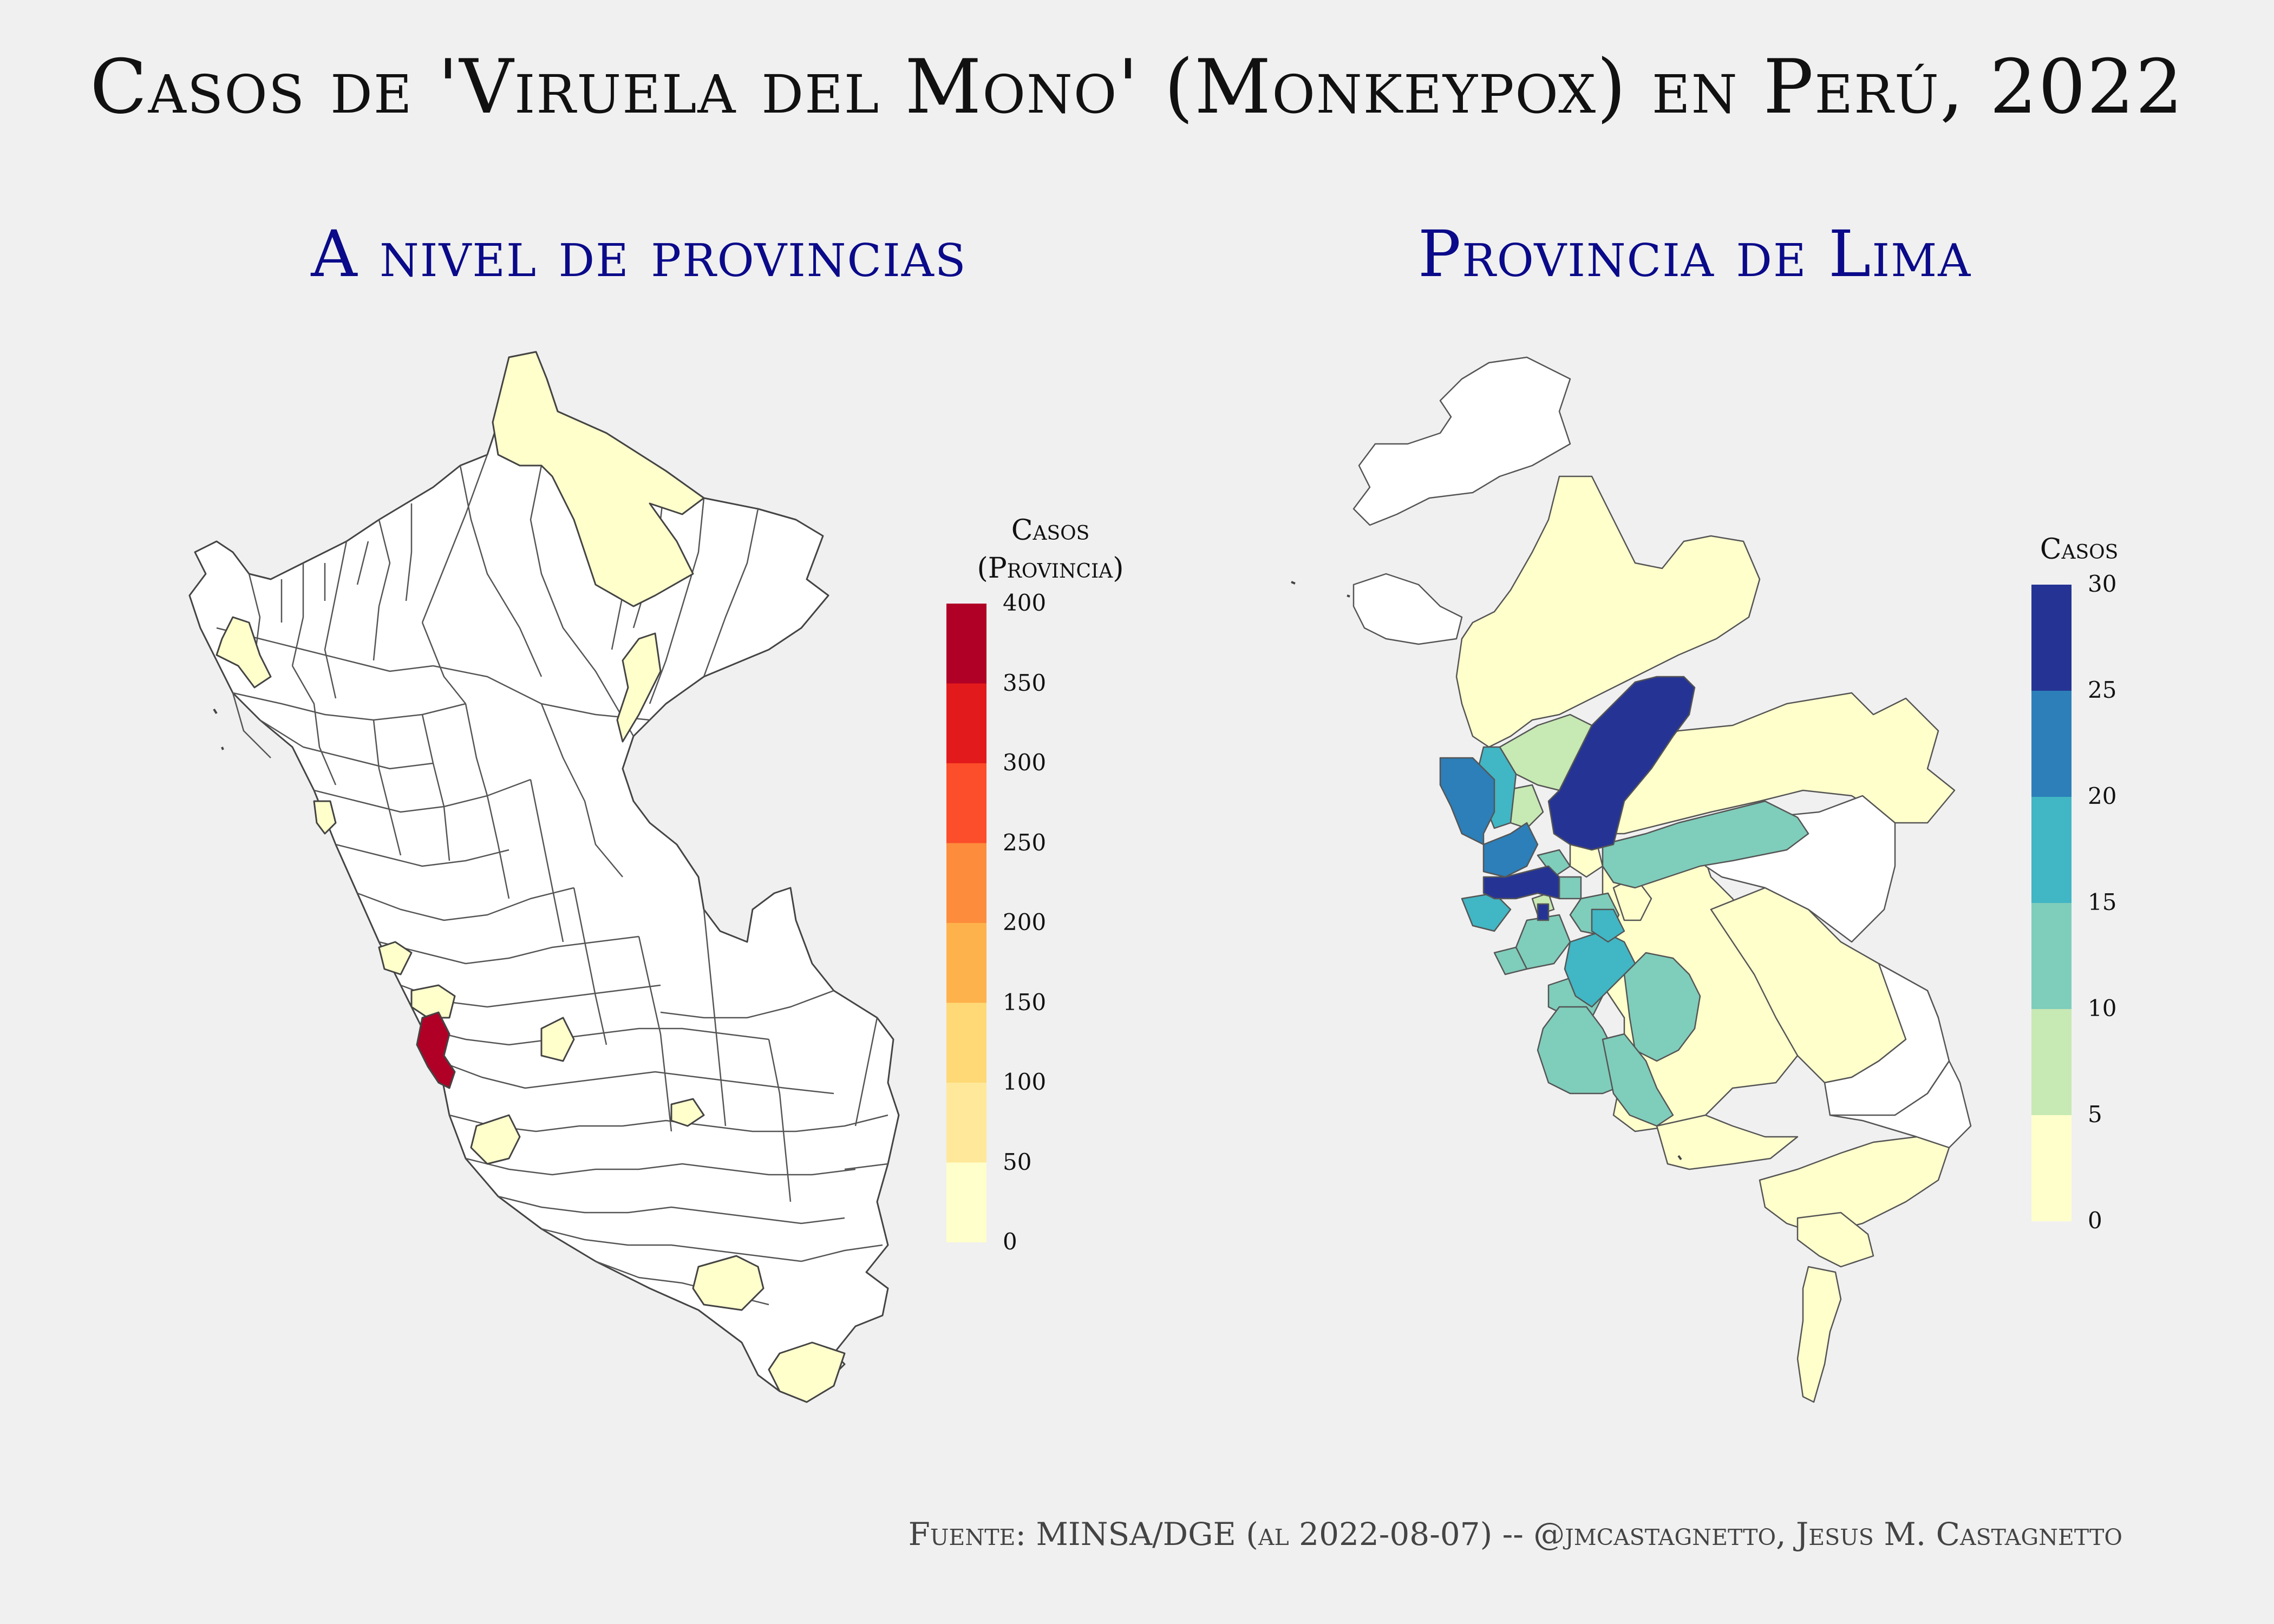 This screenshot has height=1624, width=2274. I want to click on lima-province-high-cases, so click(436, 1050).